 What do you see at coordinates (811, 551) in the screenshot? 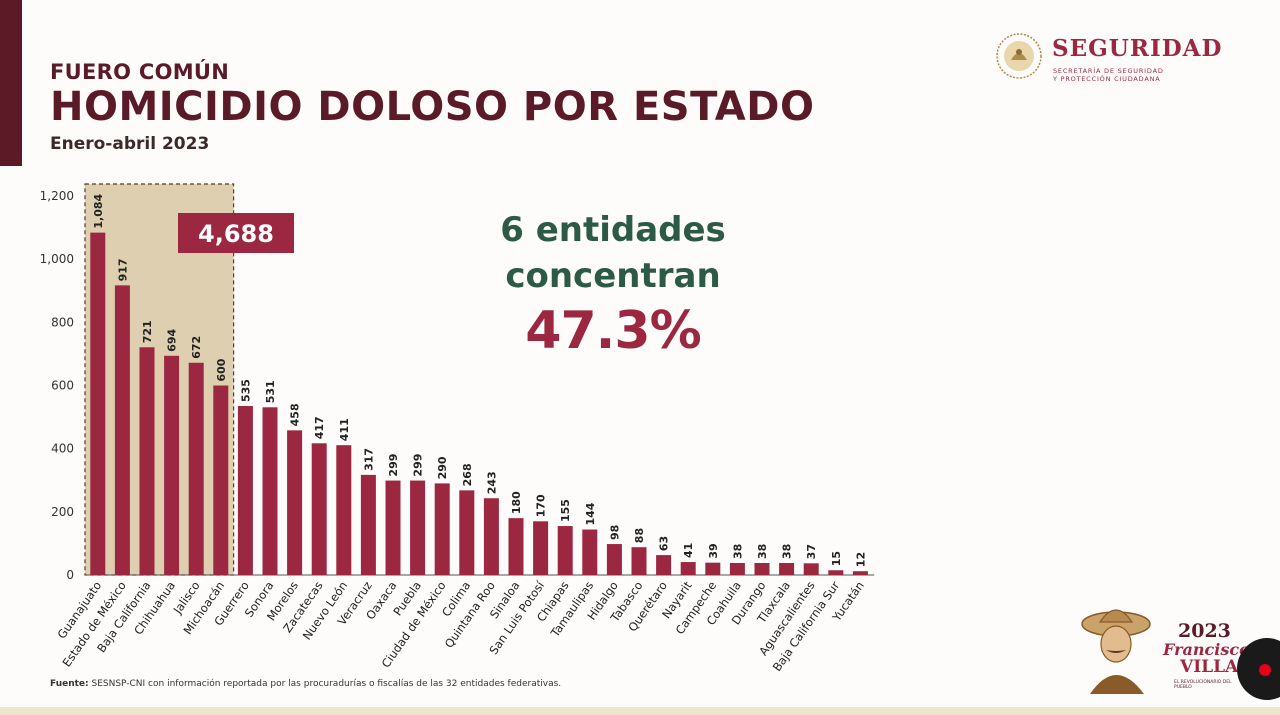
I see `bar-value-label: 37` at bounding box center [811, 551].